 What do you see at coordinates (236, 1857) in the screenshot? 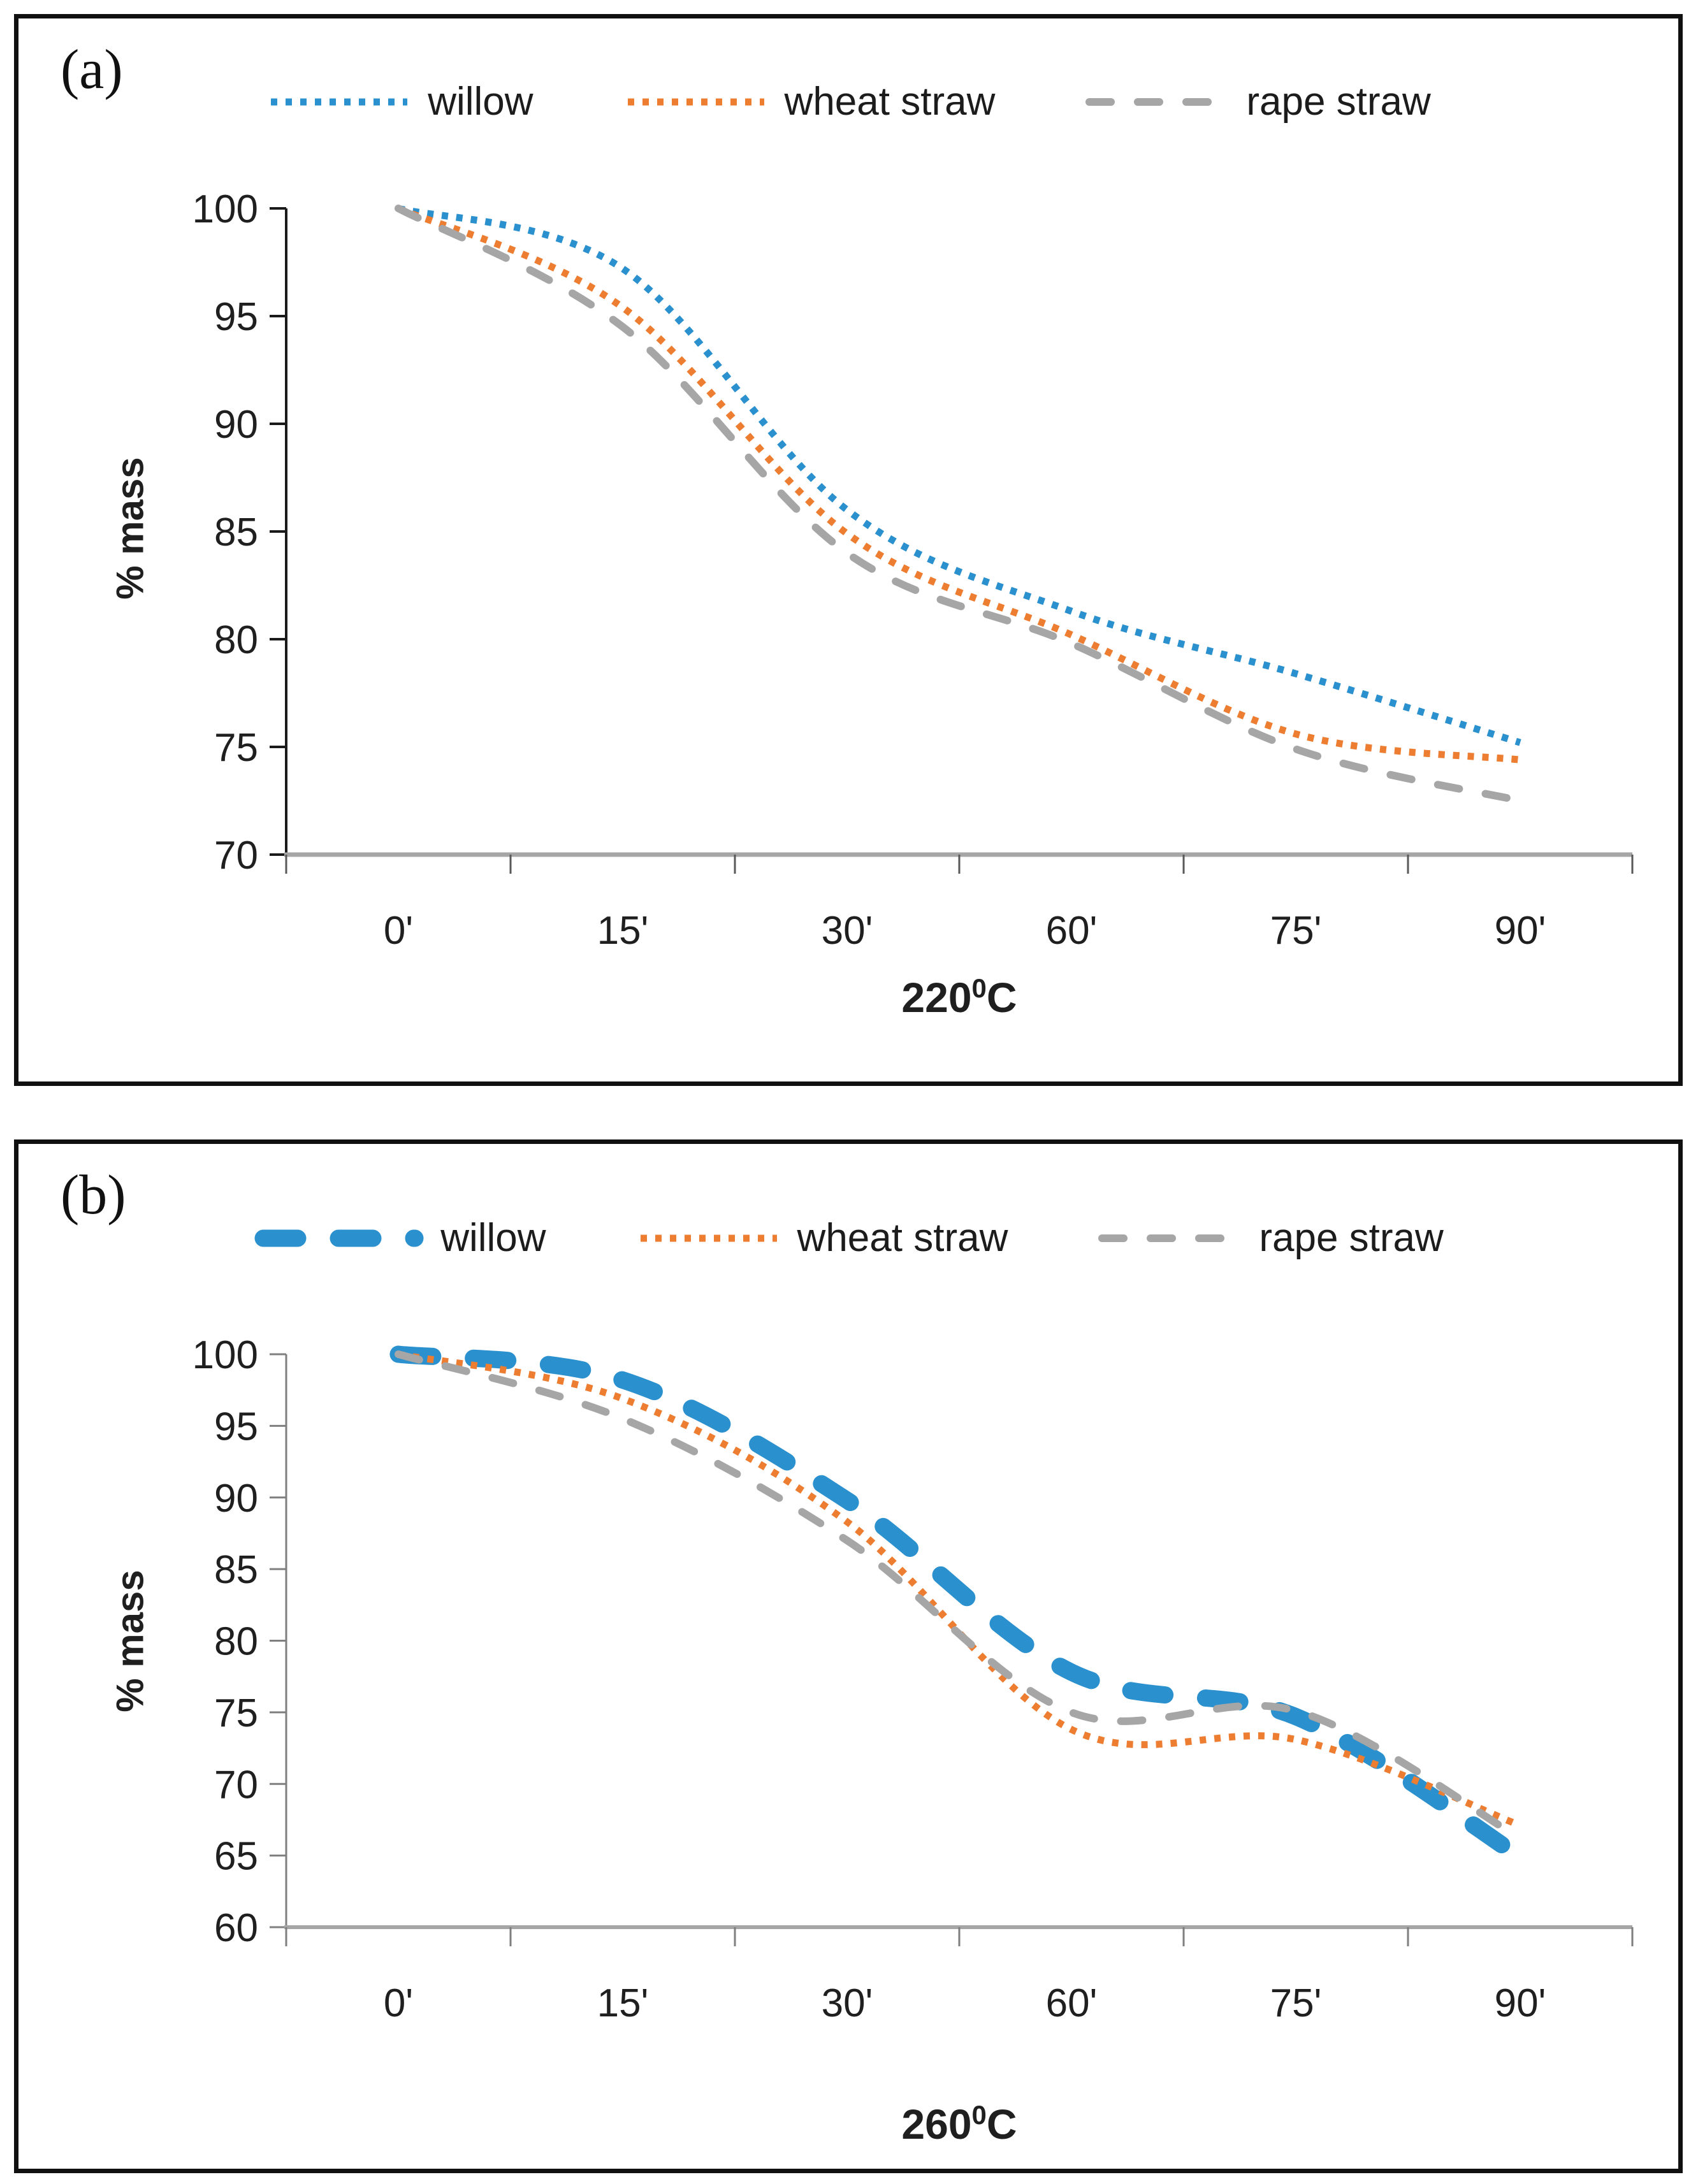
I see `svg-text: 65` at bounding box center [236, 1857].